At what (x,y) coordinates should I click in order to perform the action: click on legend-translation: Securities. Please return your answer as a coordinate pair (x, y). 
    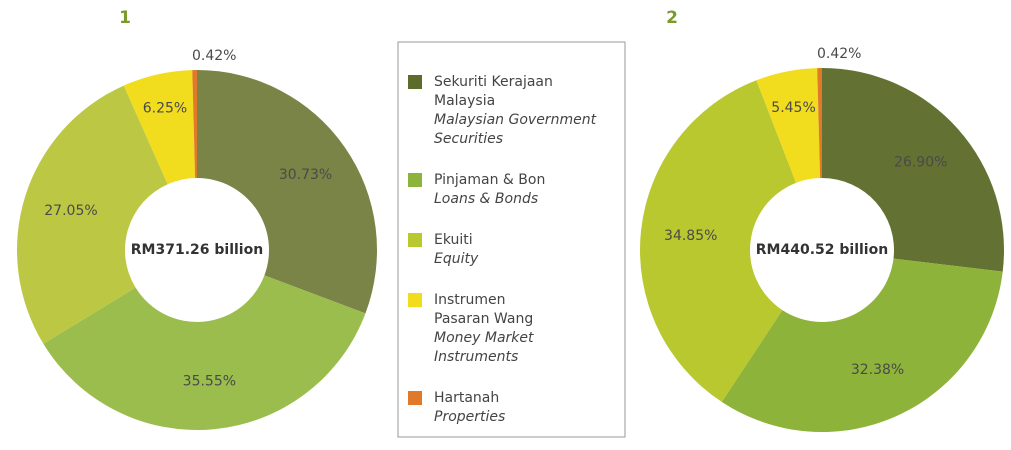
    Looking at the image, I should click on (468, 139).